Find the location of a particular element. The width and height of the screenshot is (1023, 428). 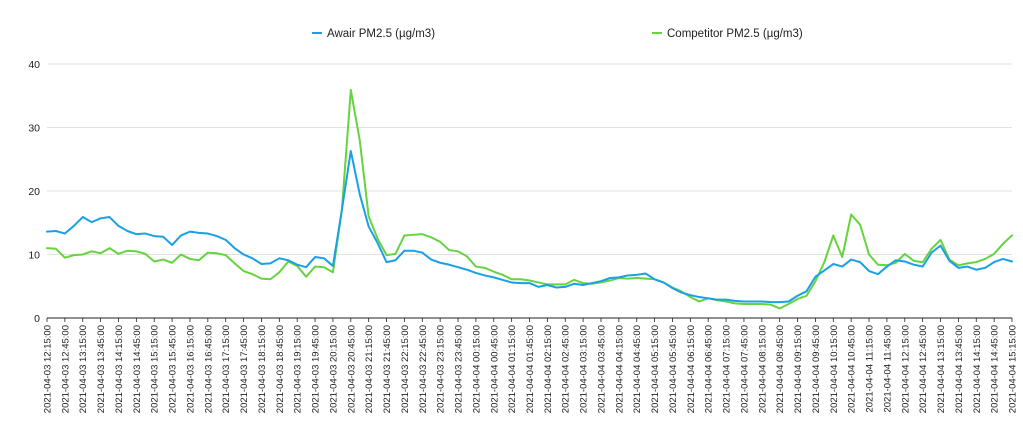

y-tick-label: 30 is located at coordinates (34, 129).